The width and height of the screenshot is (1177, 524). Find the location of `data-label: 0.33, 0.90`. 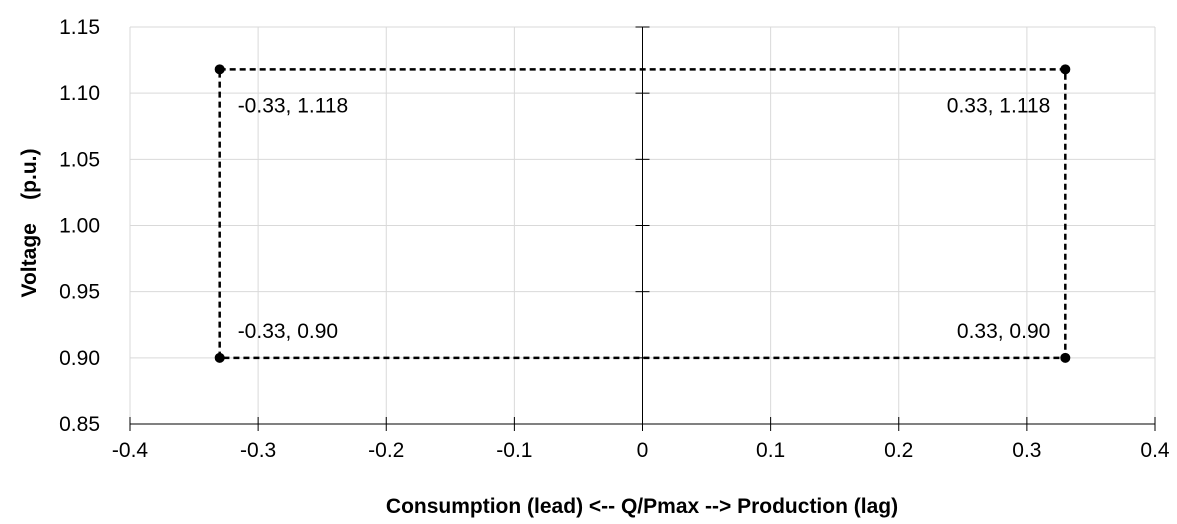

data-label: 0.33, 0.90 is located at coordinates (1003, 331).